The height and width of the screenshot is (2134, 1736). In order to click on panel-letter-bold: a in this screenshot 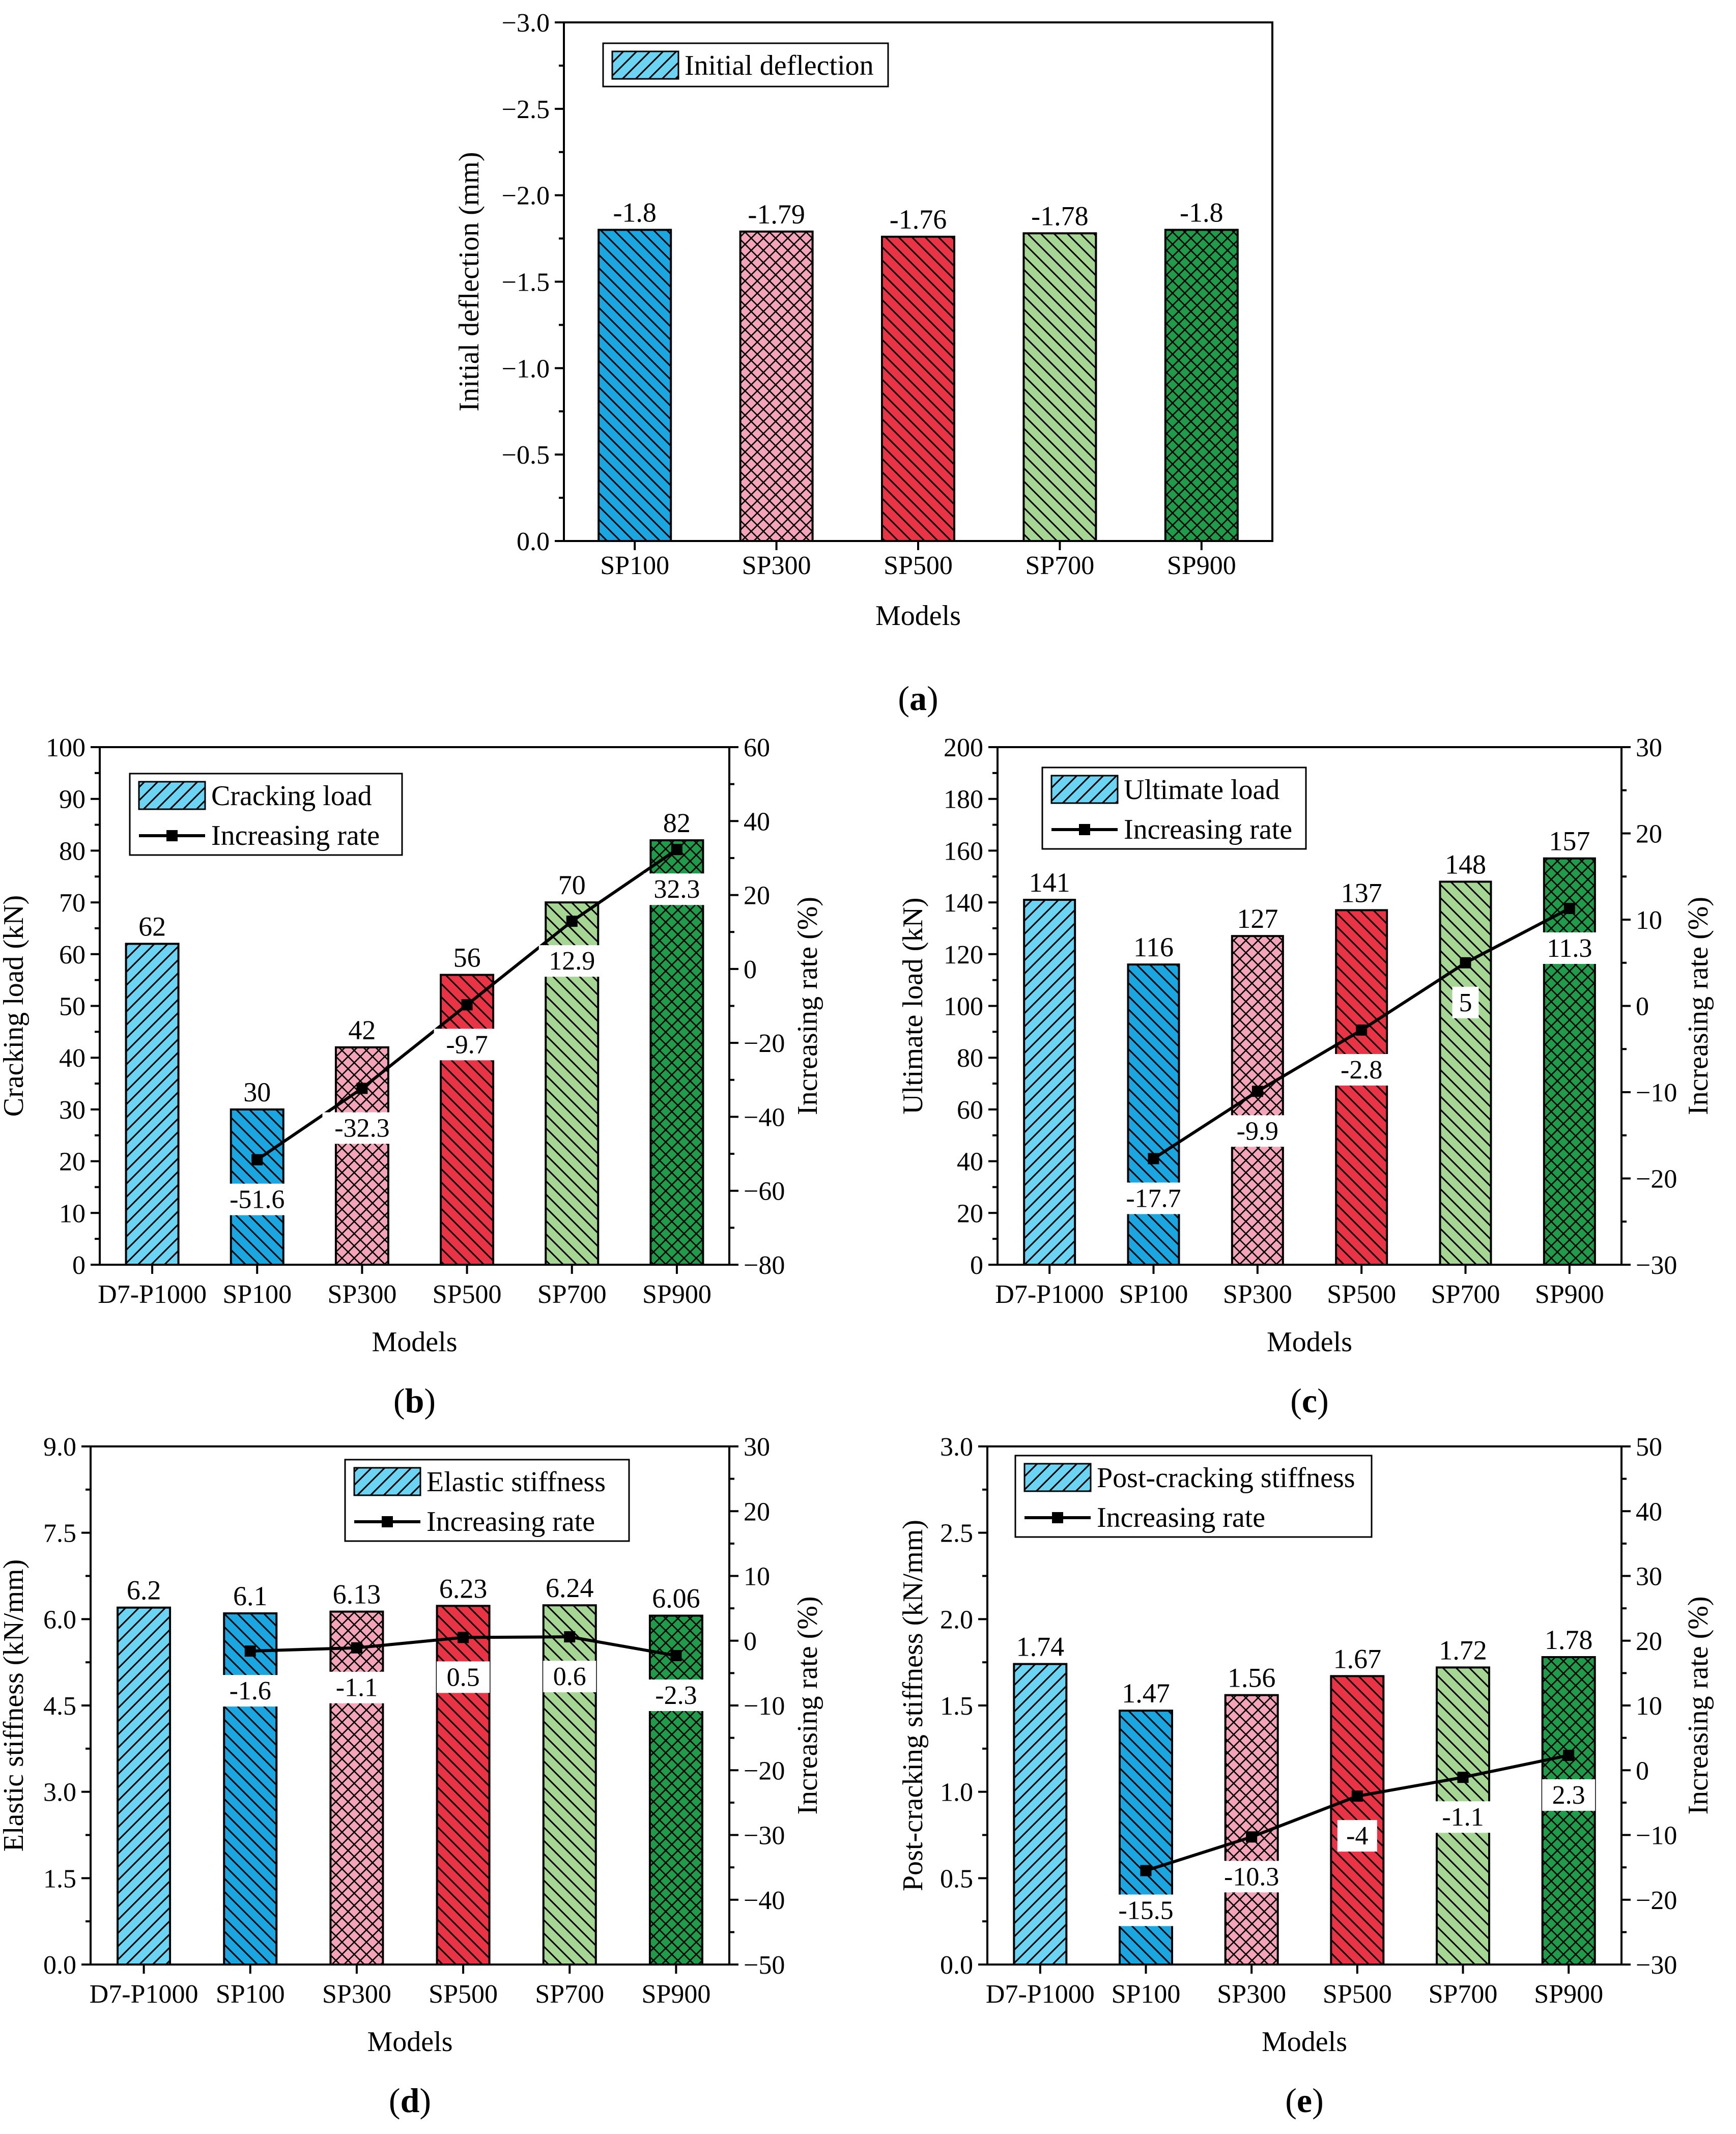, I will do `click(918, 698)`.